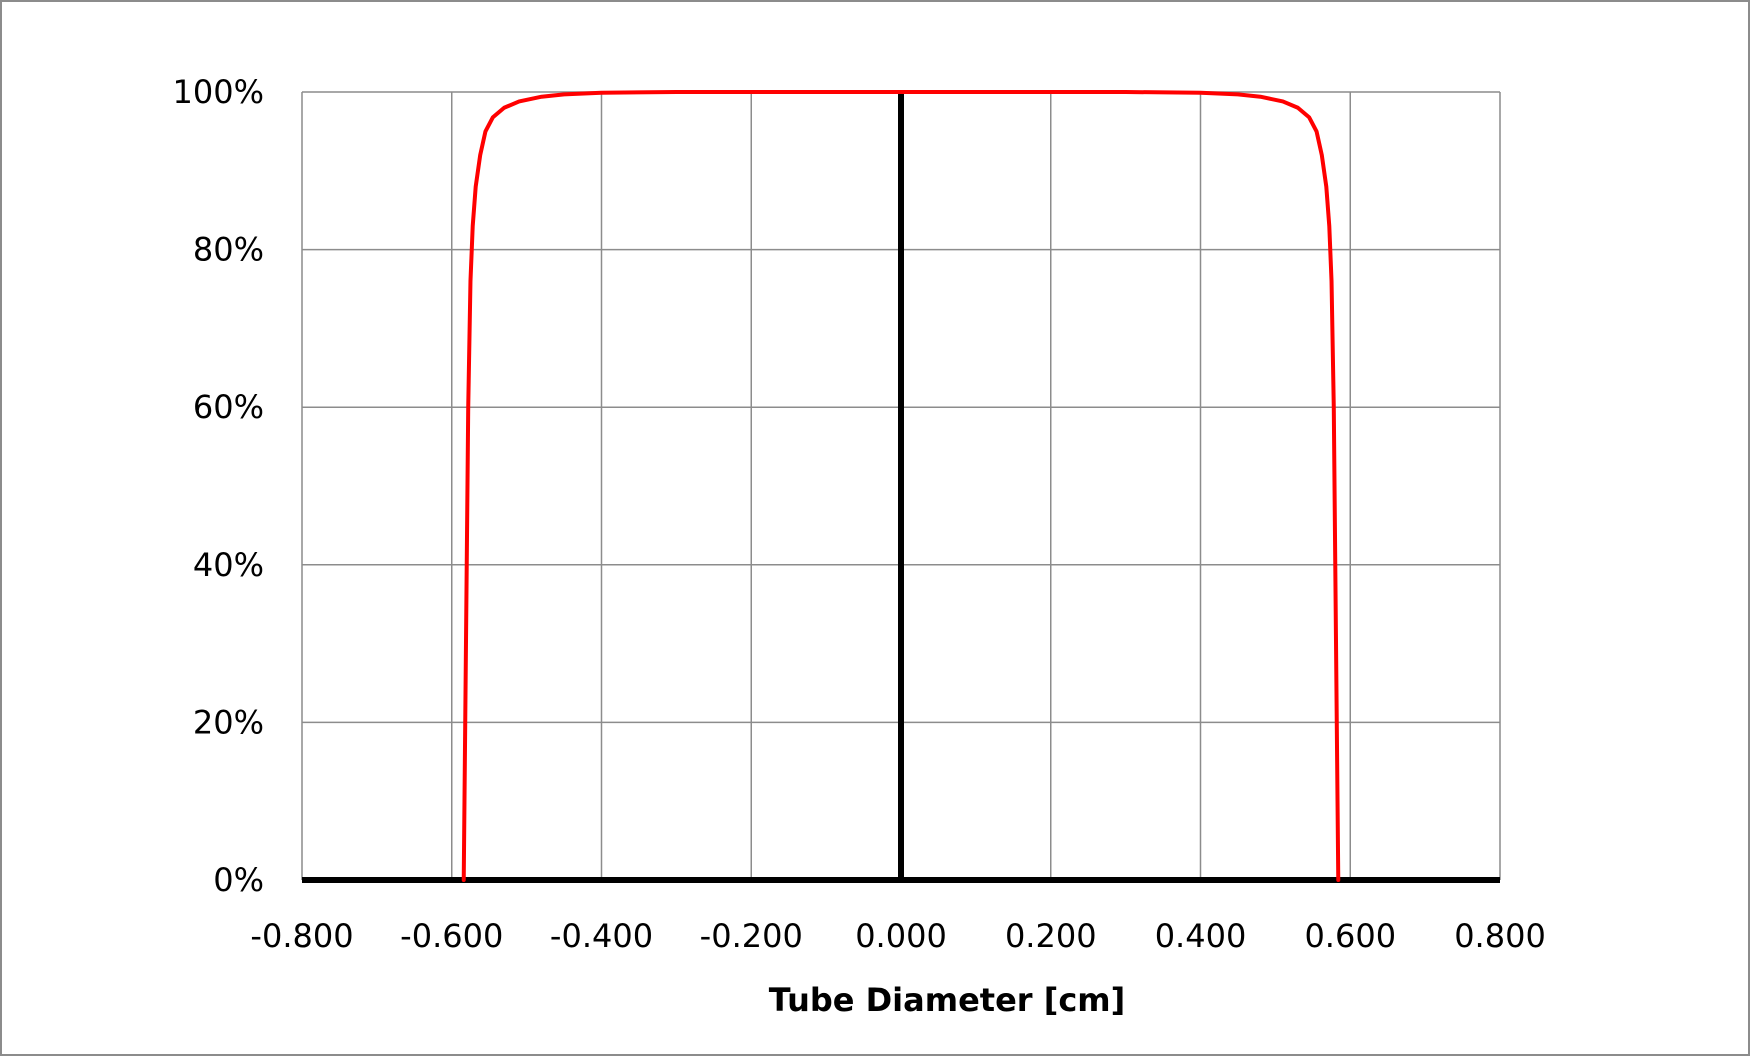  I want to click on x-tick-label: 0.200, so click(1051, 936).